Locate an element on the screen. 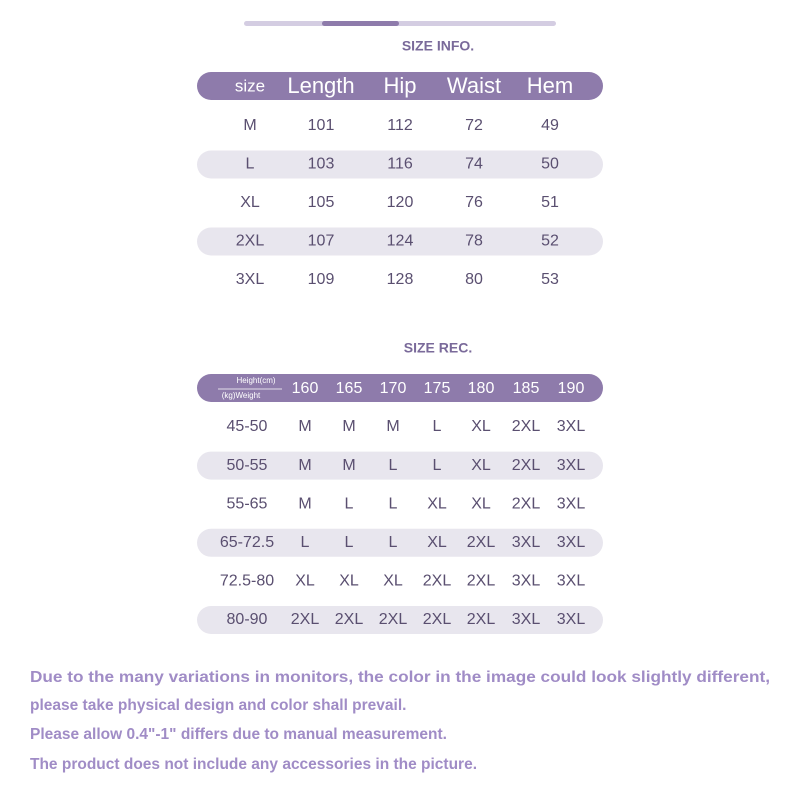  weight-cell: 50-55 is located at coordinates (247, 465).